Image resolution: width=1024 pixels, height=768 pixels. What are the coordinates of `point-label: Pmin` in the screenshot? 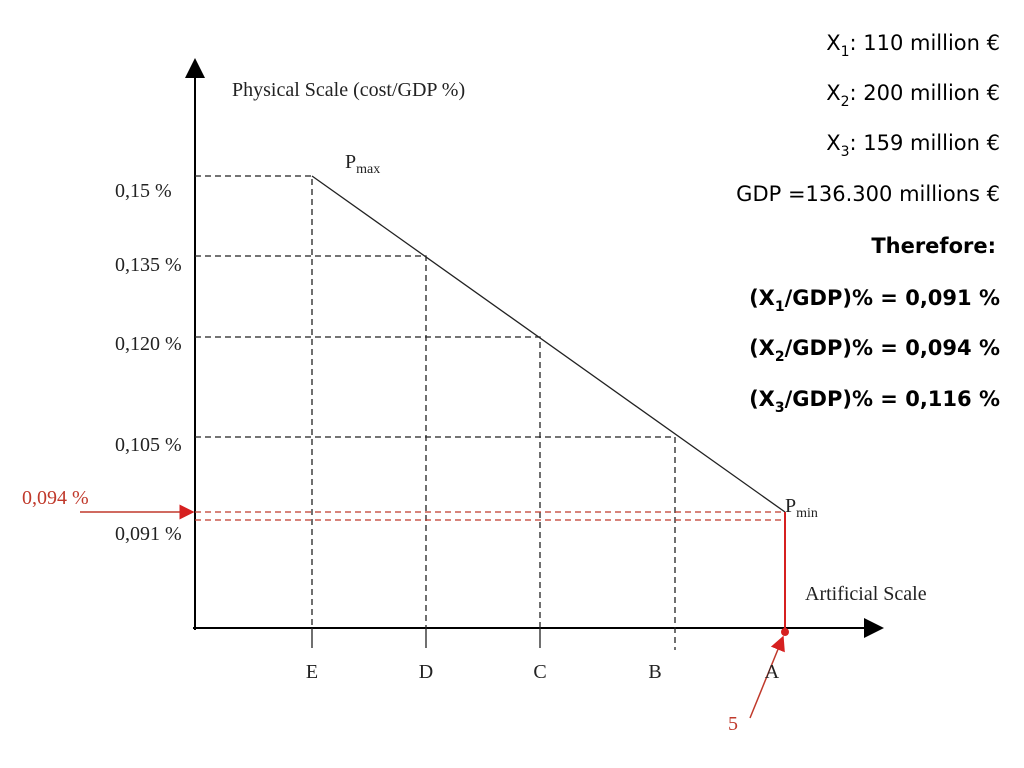 It's located at (801, 508).